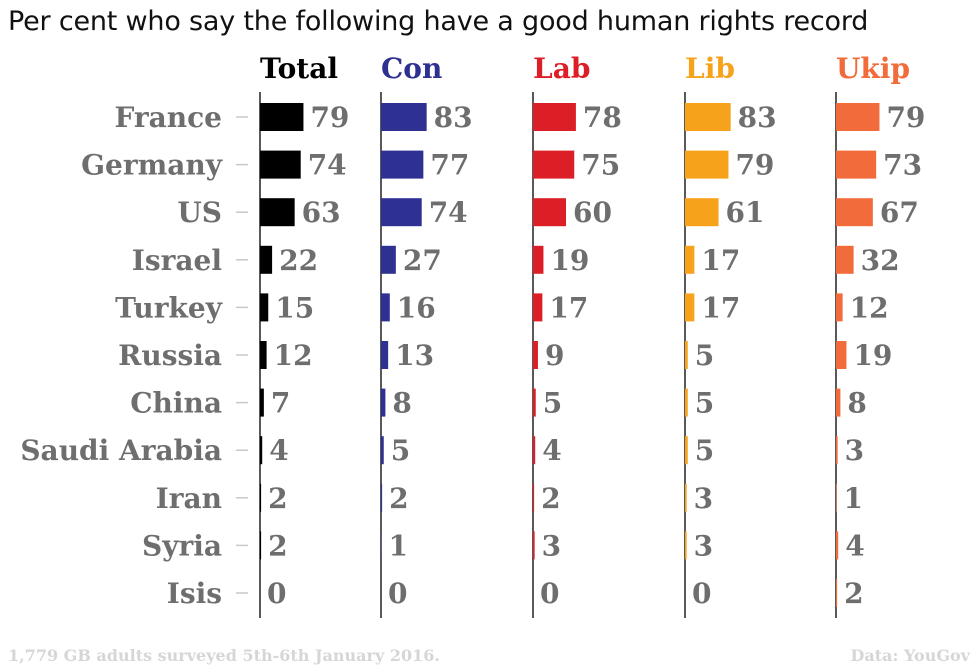 This screenshot has height=669, width=980. I want to click on data-label: 83, so click(453, 117).